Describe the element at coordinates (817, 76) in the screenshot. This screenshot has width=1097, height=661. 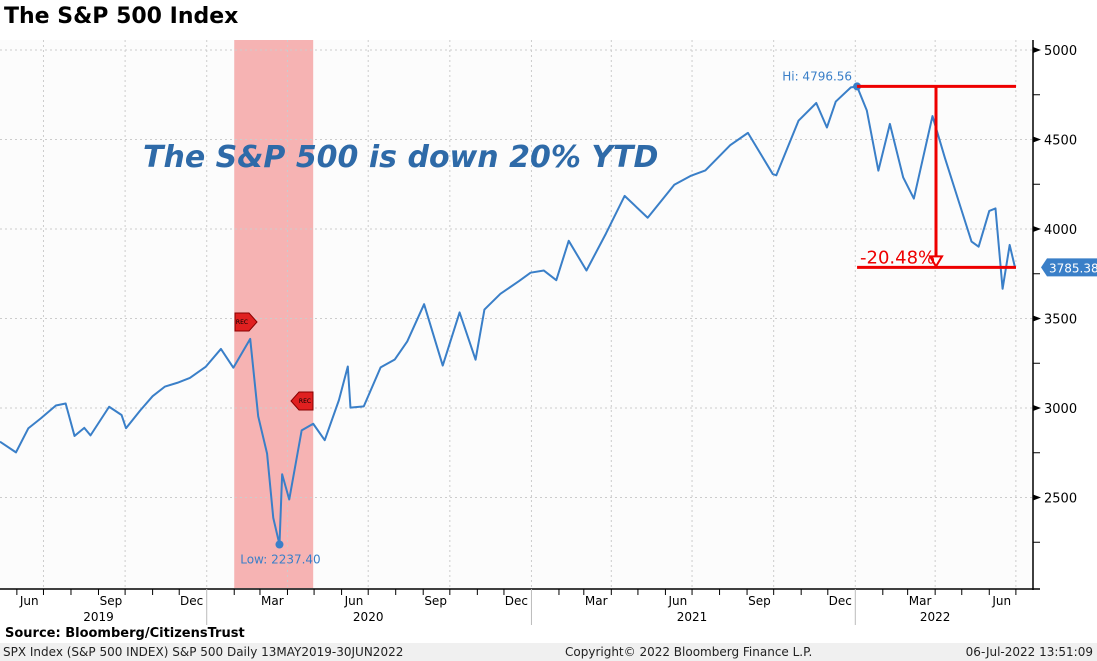
I see `high-label: Hi: 4796.56` at that location.